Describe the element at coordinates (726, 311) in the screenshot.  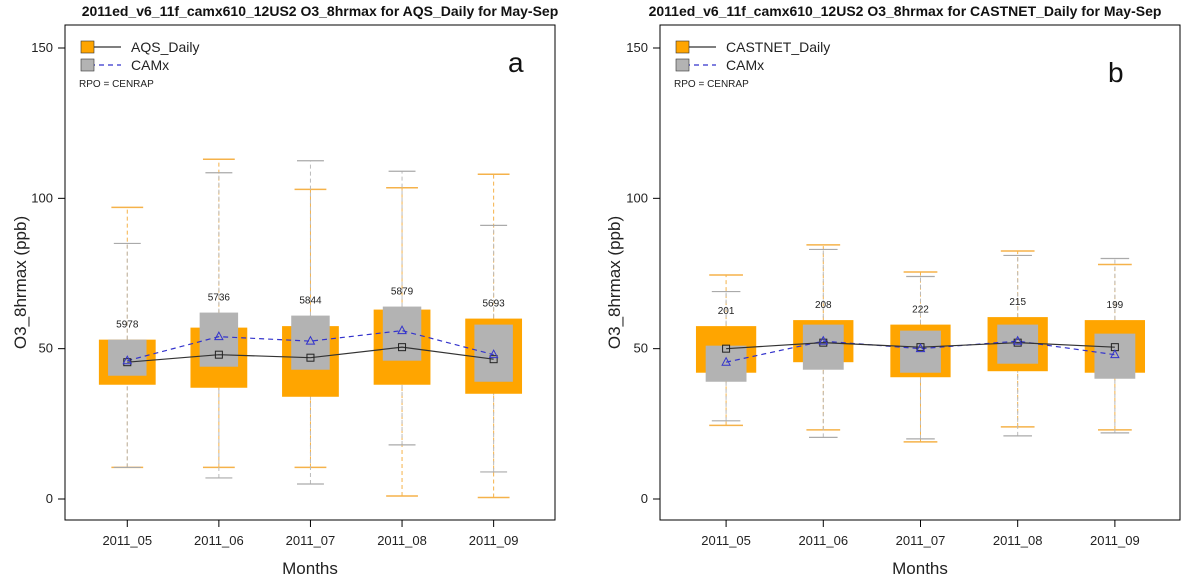
I see `count-label: 201` at that location.